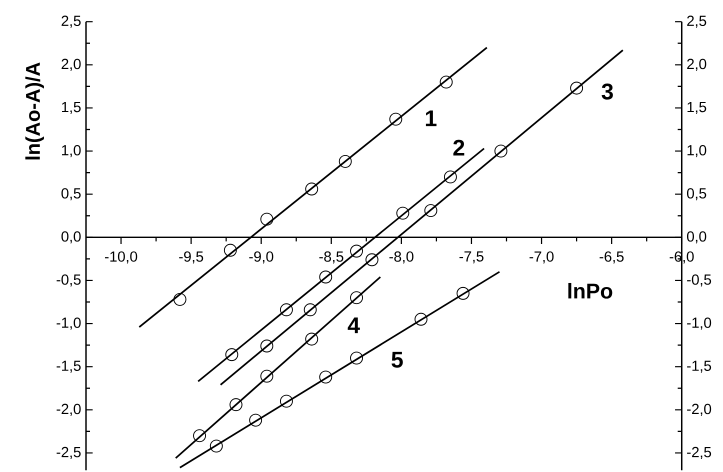 The height and width of the screenshot is (472, 723). I want to click on y2-tick-label: 2,0, so click(696, 64).